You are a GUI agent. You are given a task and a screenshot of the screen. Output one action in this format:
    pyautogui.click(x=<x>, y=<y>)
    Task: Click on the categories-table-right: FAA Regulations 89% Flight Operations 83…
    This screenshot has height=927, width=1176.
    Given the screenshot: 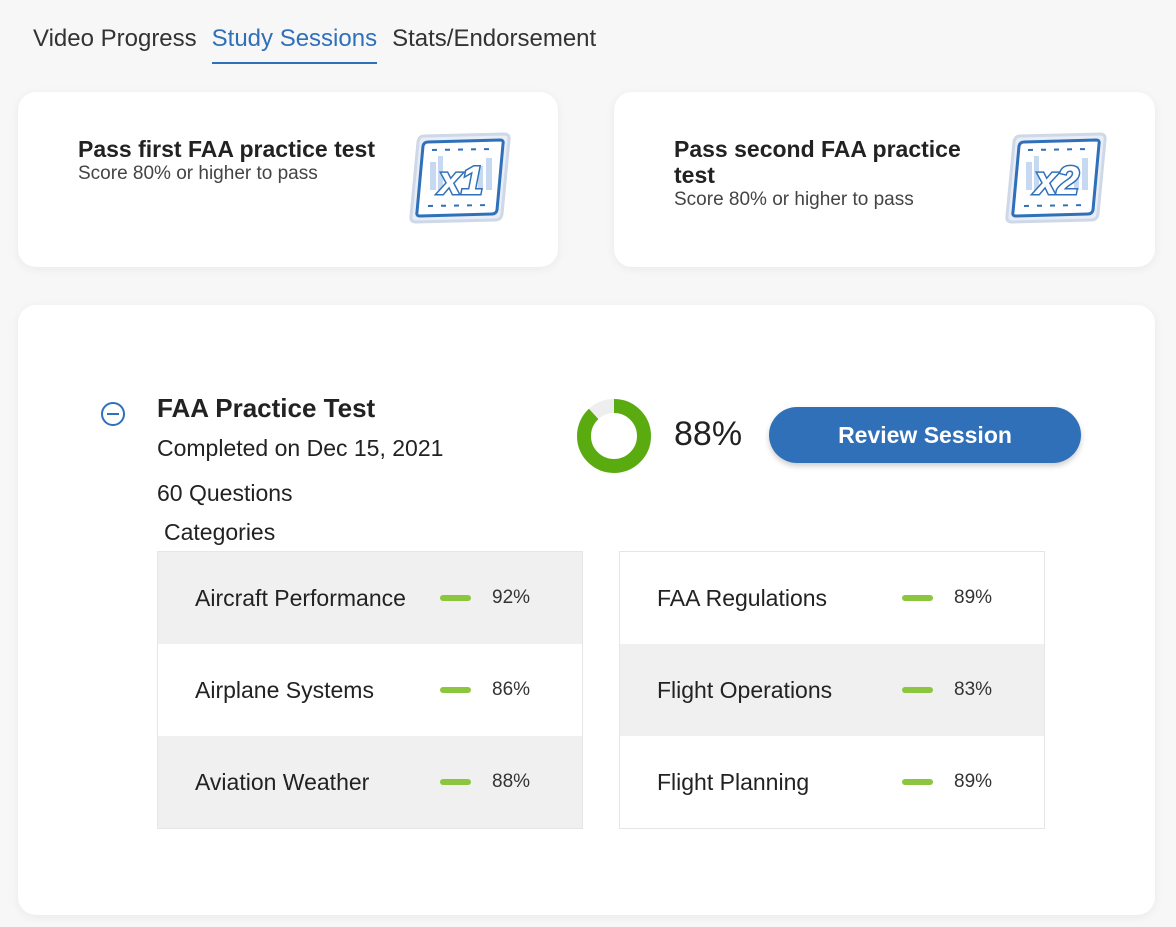 What is the action you would take?
    pyautogui.click(x=832, y=690)
    